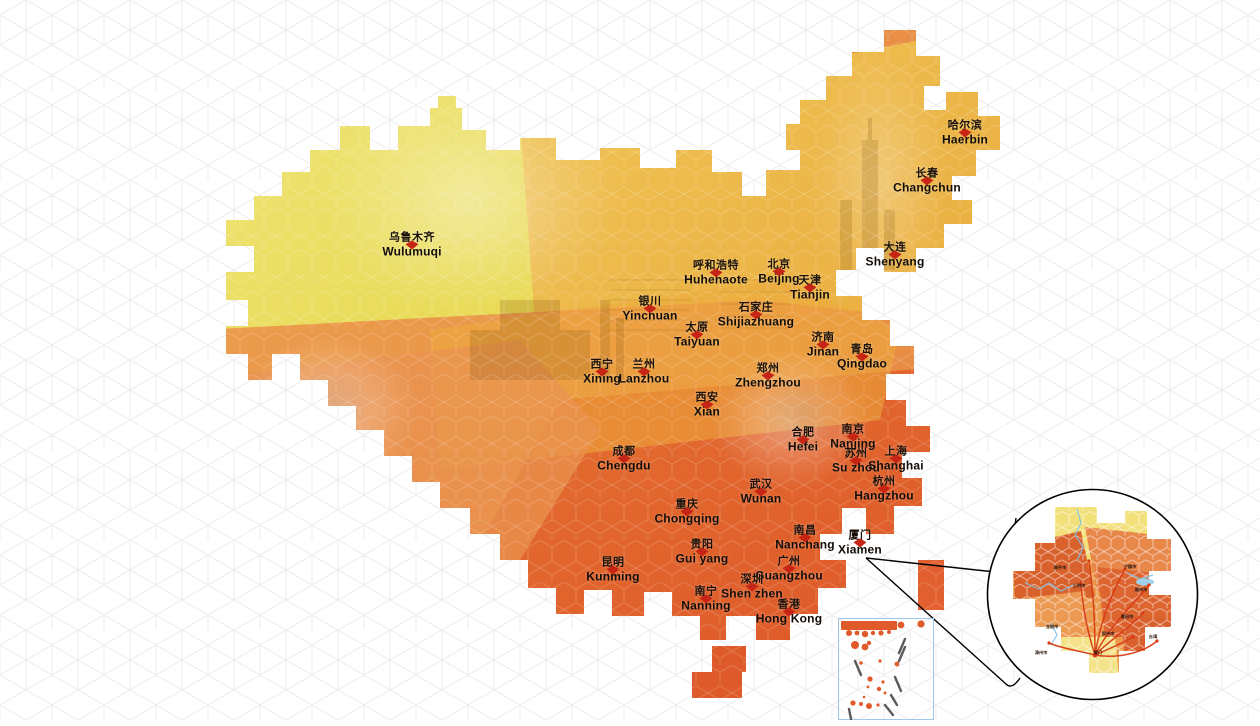  I want to click on city-marker-qingdao: 青岛 Qingdao, so click(862, 356).